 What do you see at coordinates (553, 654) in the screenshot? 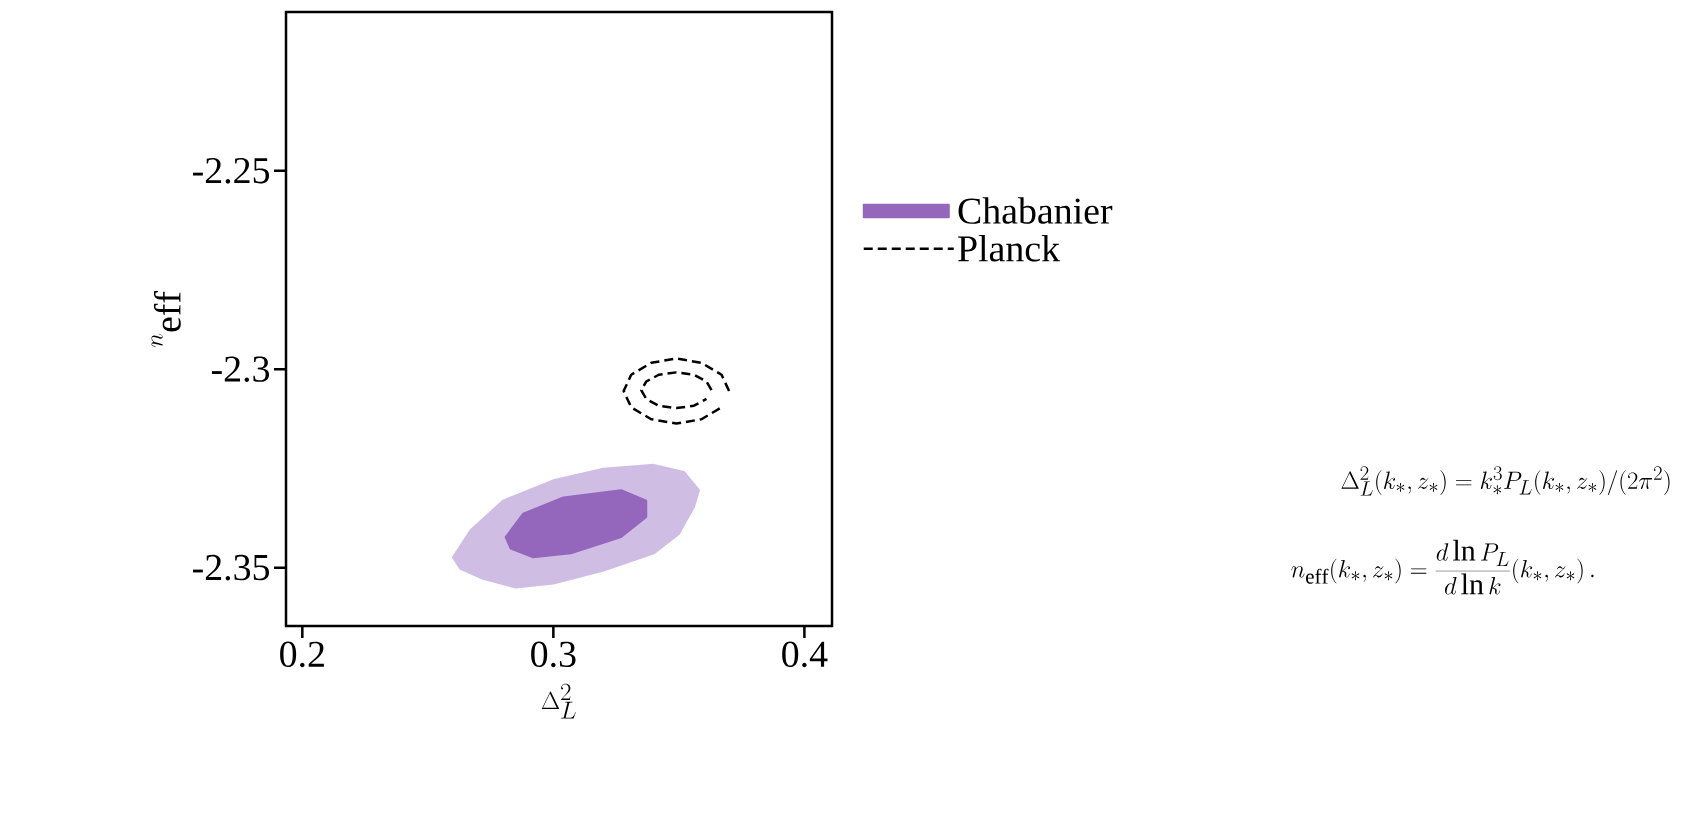
I see `x-tick-label: 0.3` at bounding box center [553, 654].